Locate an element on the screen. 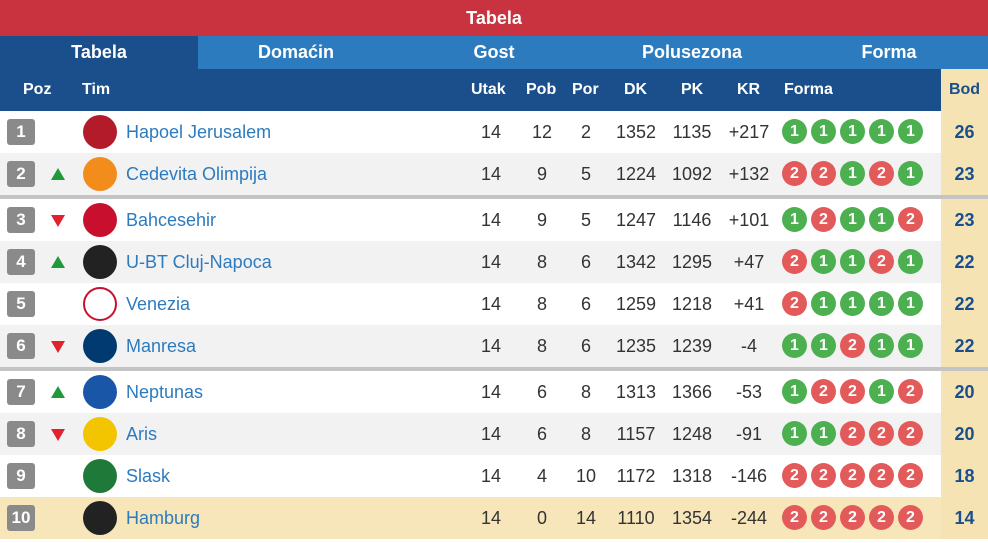  tab-gost: Gost is located at coordinates (494, 52).